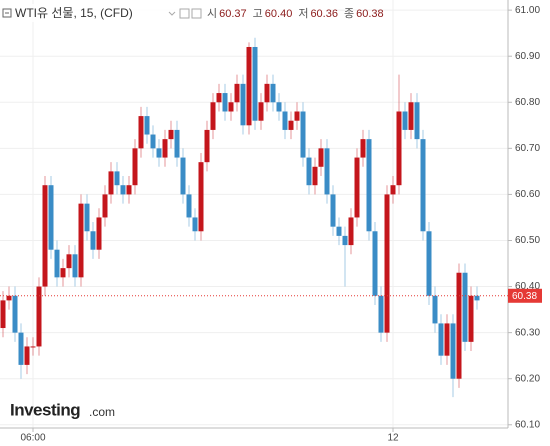  I want to click on y-tick-label: 60.90, so click(527, 56).